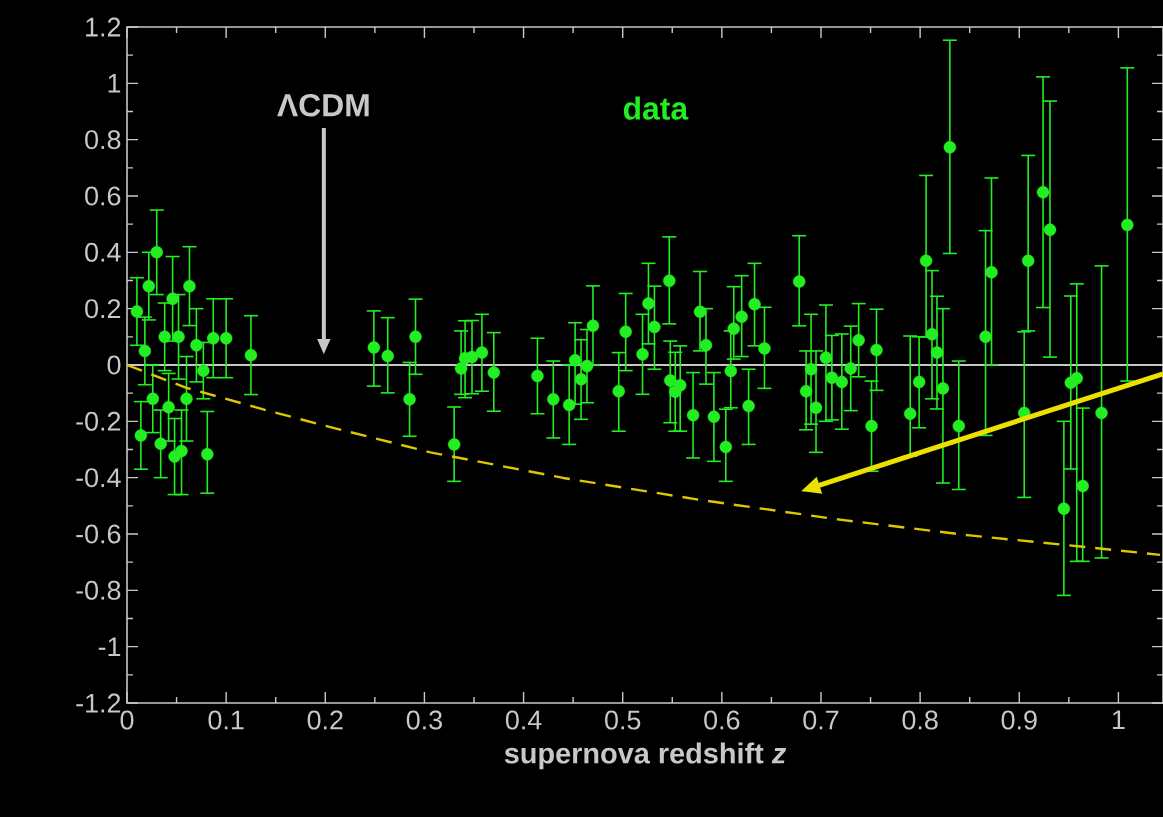 This screenshot has width=1163, height=817. What do you see at coordinates (103, 252) in the screenshot?
I see `y-tick-label: 0.4` at bounding box center [103, 252].